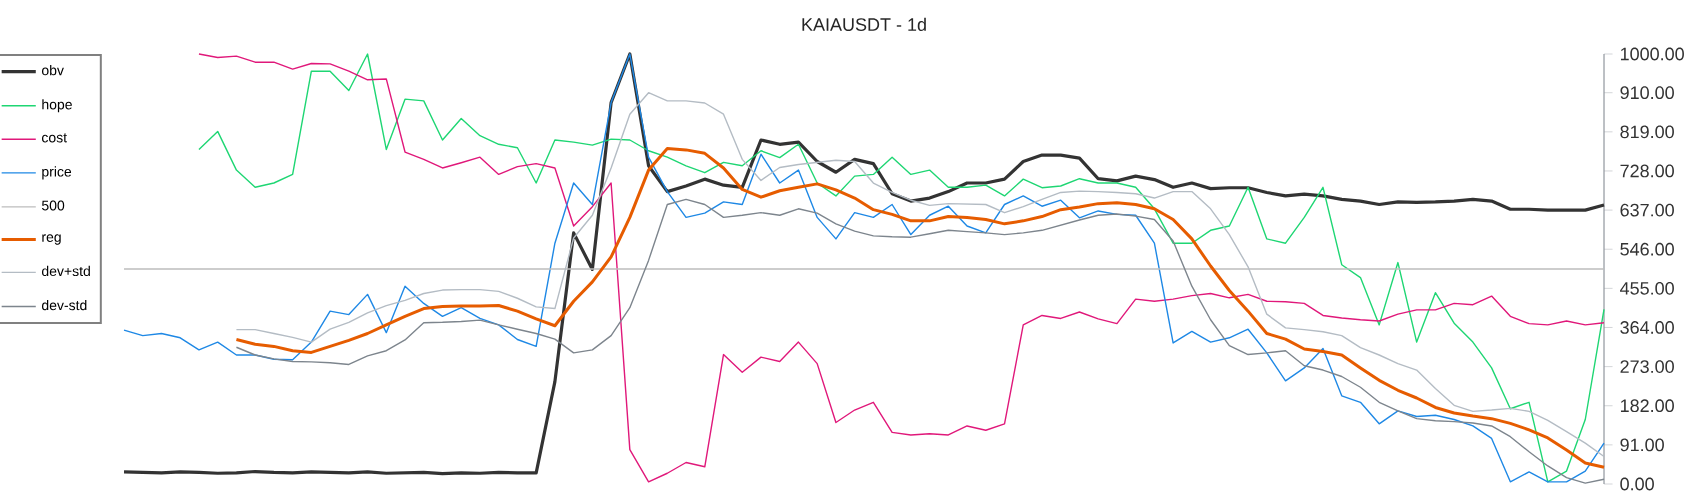  I want to click on legend-label: price, so click(57, 173).